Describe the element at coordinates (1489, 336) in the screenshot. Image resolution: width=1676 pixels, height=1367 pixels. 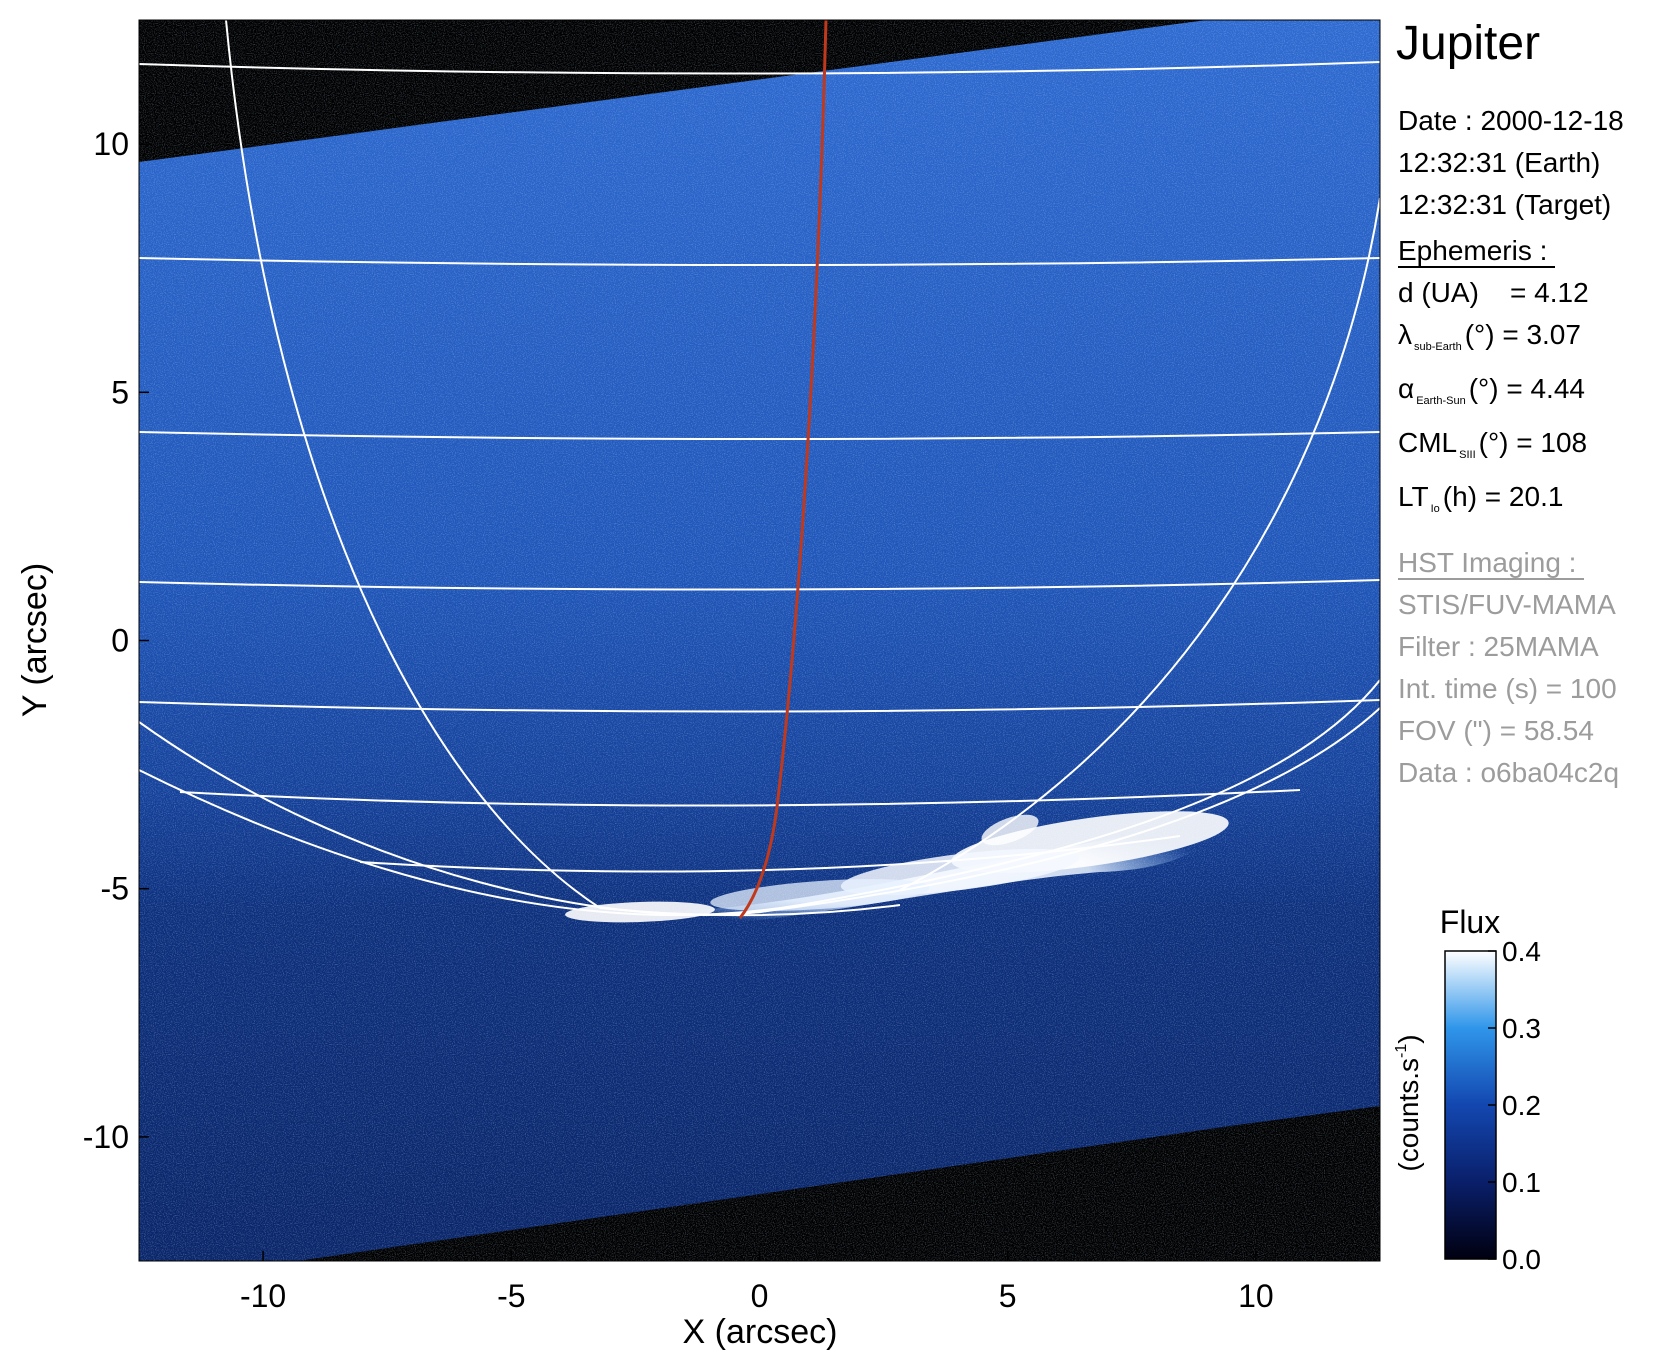
I see `sub-earth-latitude-line: λ sub-Earth (°) = 3.07` at that location.